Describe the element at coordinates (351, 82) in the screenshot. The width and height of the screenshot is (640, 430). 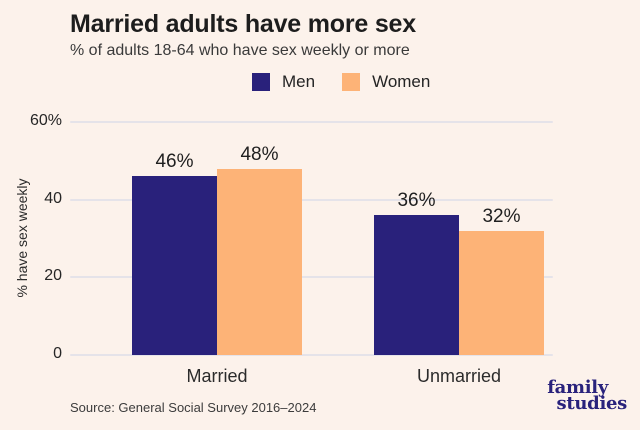
I see `legend-swatch-women` at that location.